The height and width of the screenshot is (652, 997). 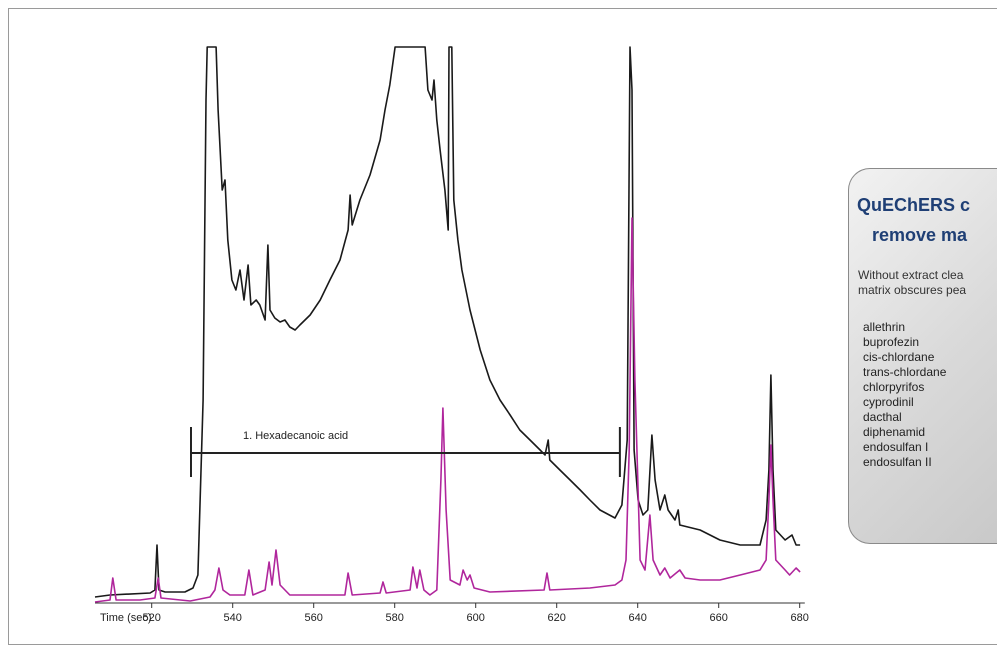 What do you see at coordinates (897, 462) in the screenshot?
I see `compound: endosulfan II` at bounding box center [897, 462].